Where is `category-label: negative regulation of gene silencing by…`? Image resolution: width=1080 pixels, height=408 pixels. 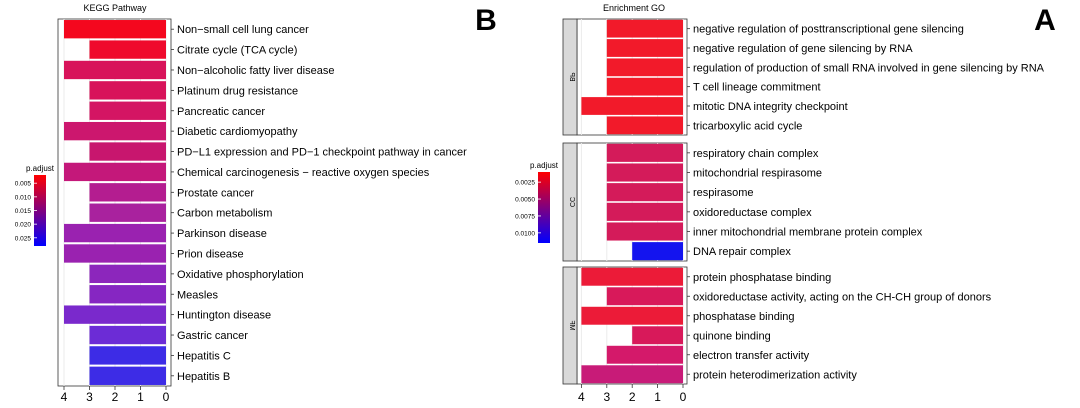
category-label: negative regulation of gene silencing by… is located at coordinates (803, 49).